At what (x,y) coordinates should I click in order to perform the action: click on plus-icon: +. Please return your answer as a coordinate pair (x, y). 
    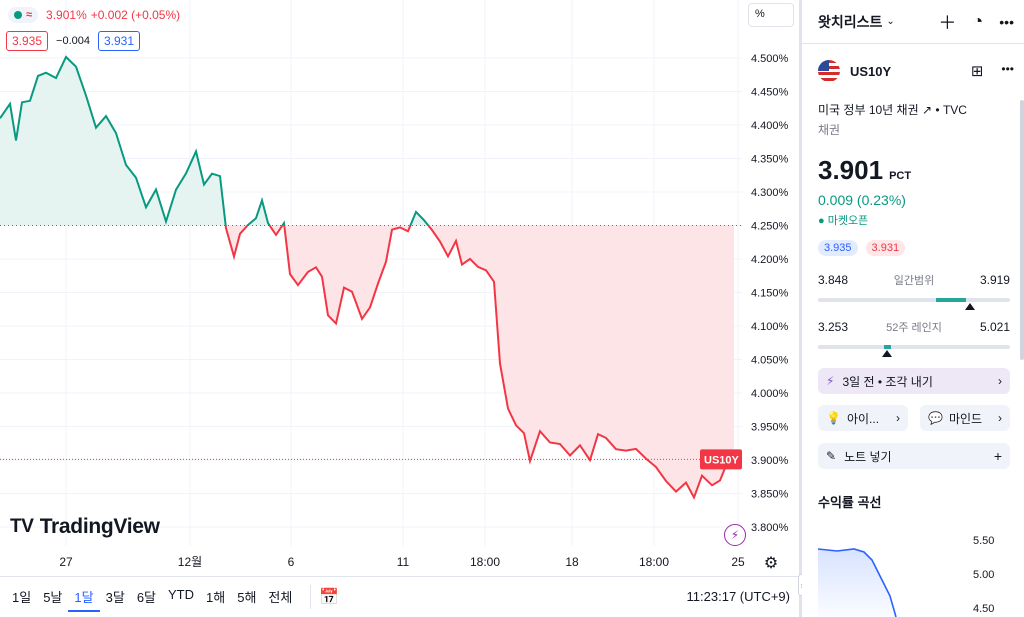
    Looking at the image, I should click on (997, 456).